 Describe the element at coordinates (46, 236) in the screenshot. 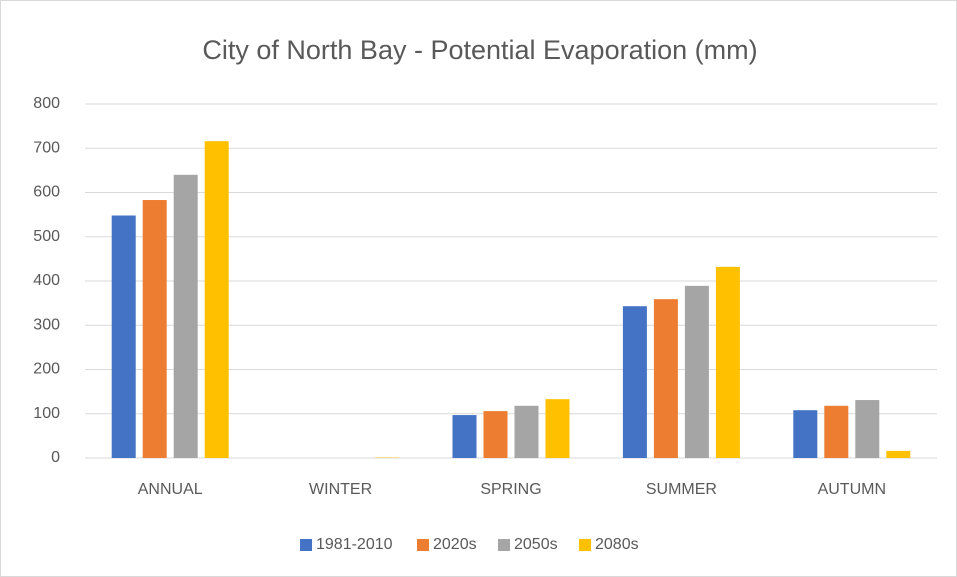

I see `y-tick-label: 500` at that location.